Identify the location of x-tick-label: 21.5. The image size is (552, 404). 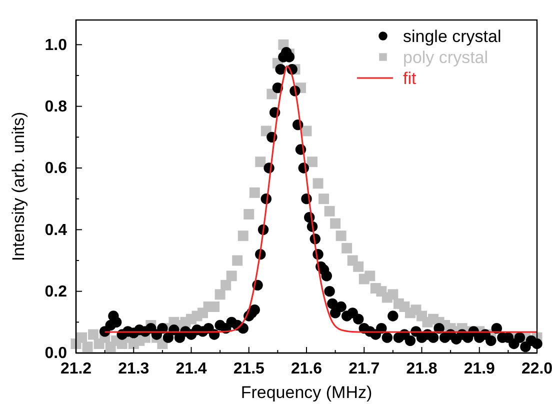
(249, 369).